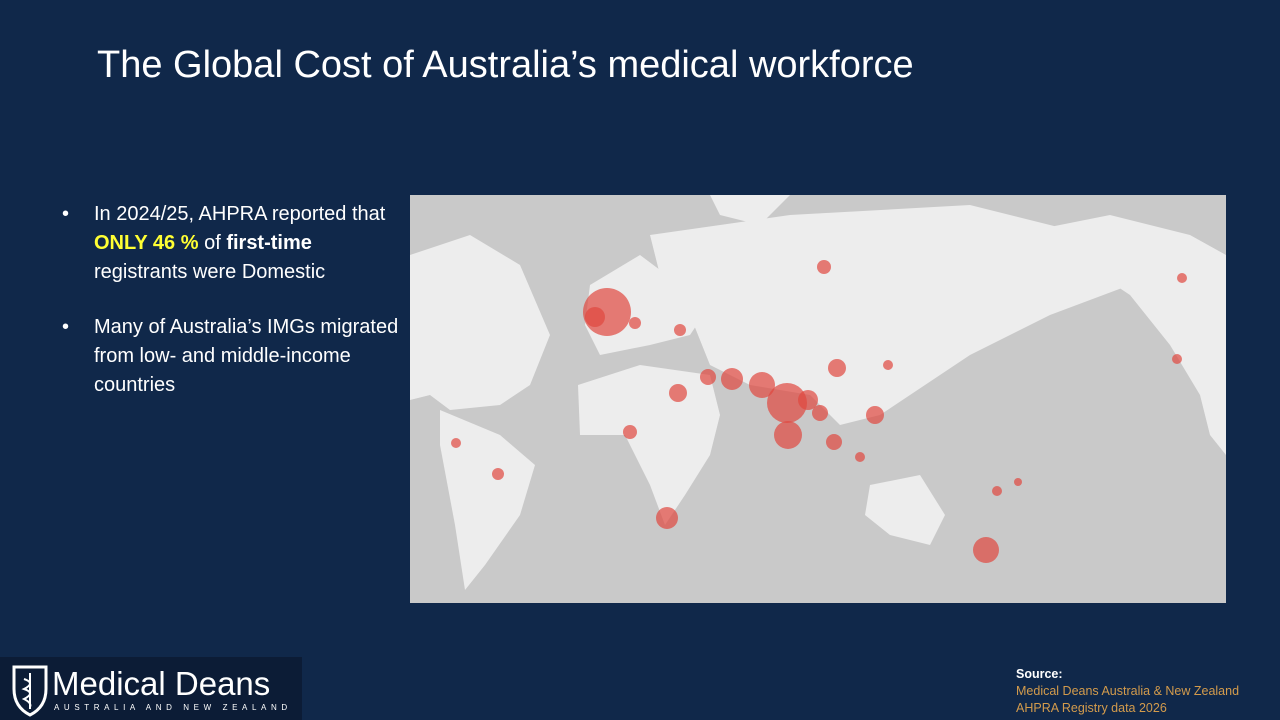 The height and width of the screenshot is (720, 1280). I want to click on logo-name: Medical Deans, so click(161, 683).